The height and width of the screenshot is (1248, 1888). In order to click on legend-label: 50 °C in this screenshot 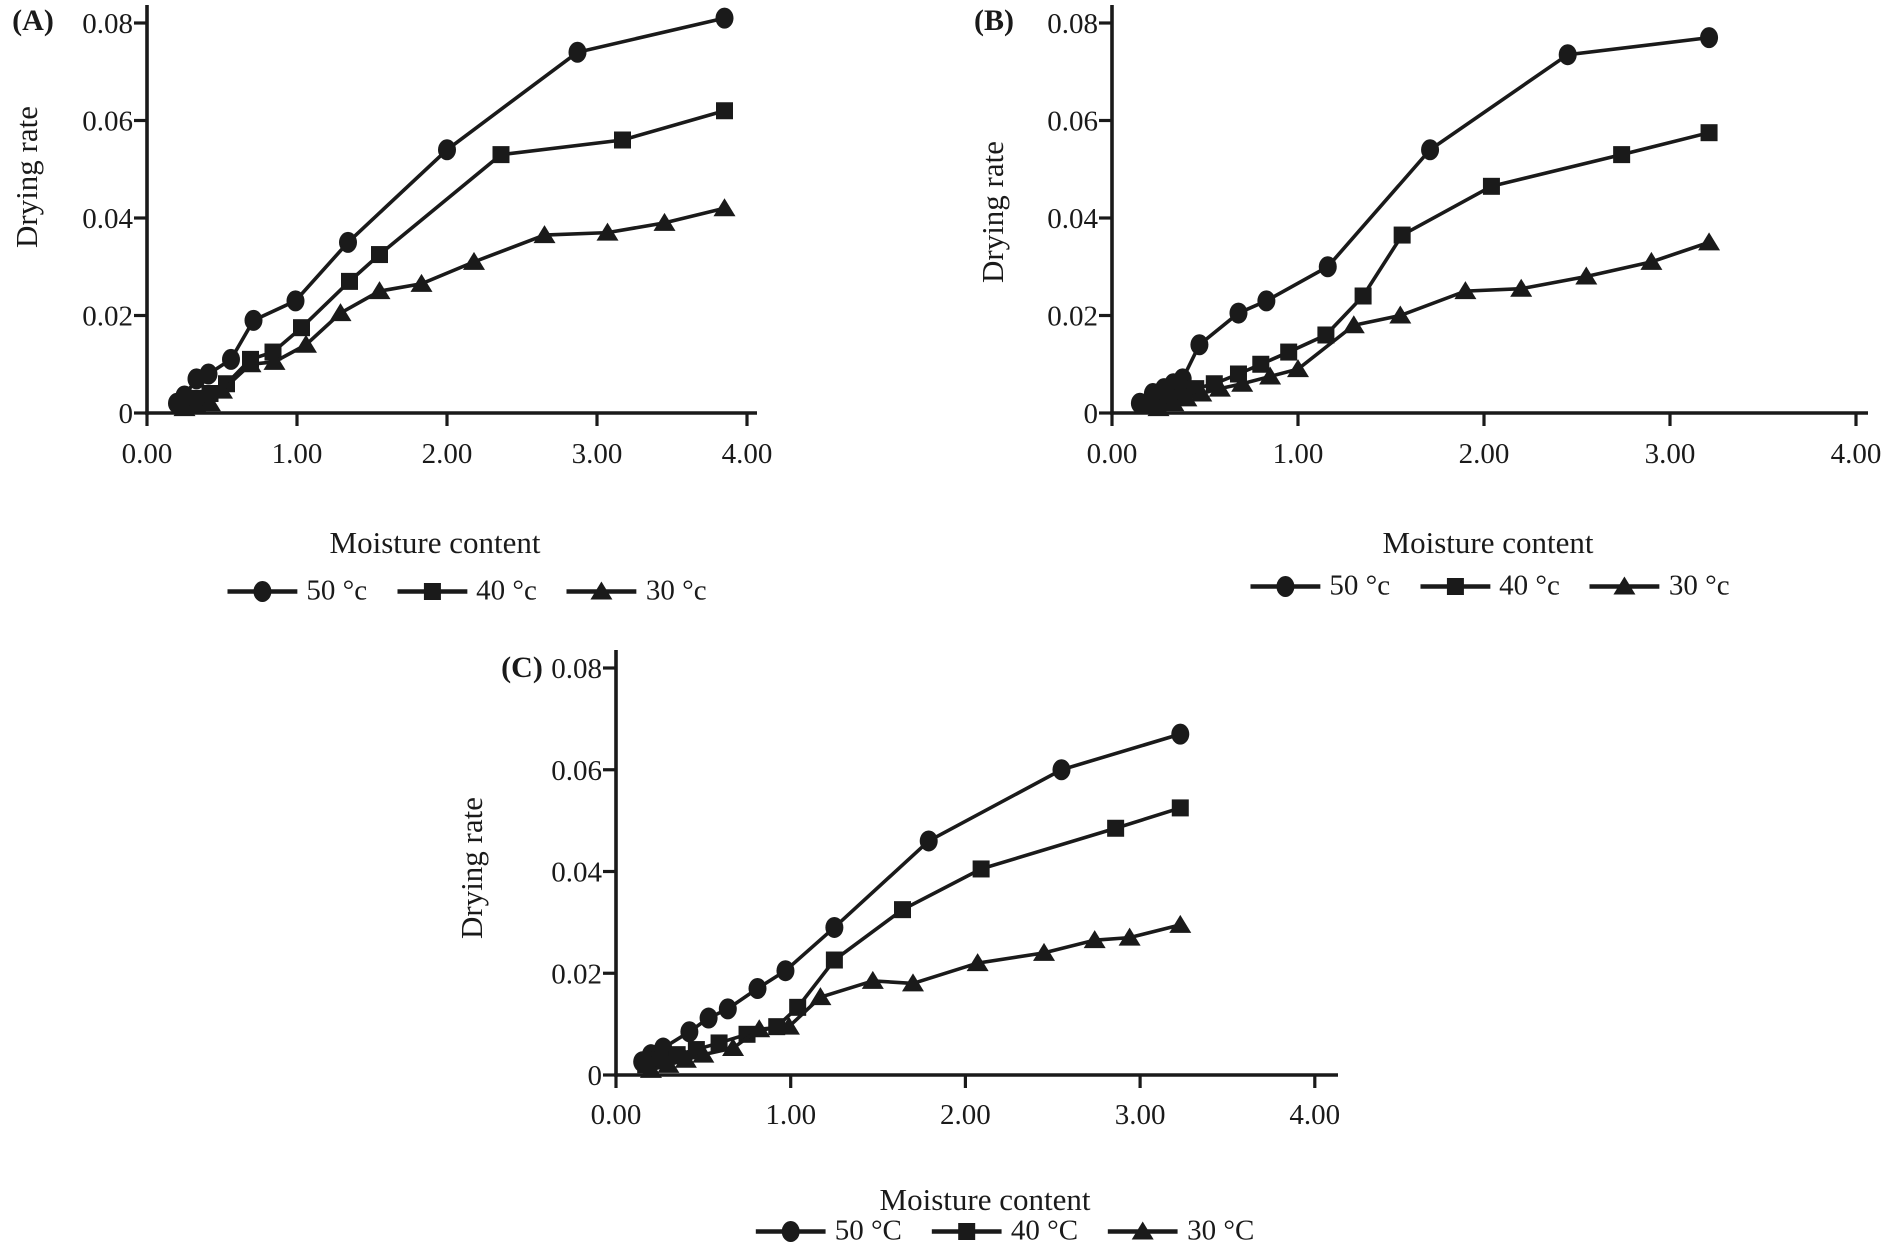, I will do `click(868, 1230)`.